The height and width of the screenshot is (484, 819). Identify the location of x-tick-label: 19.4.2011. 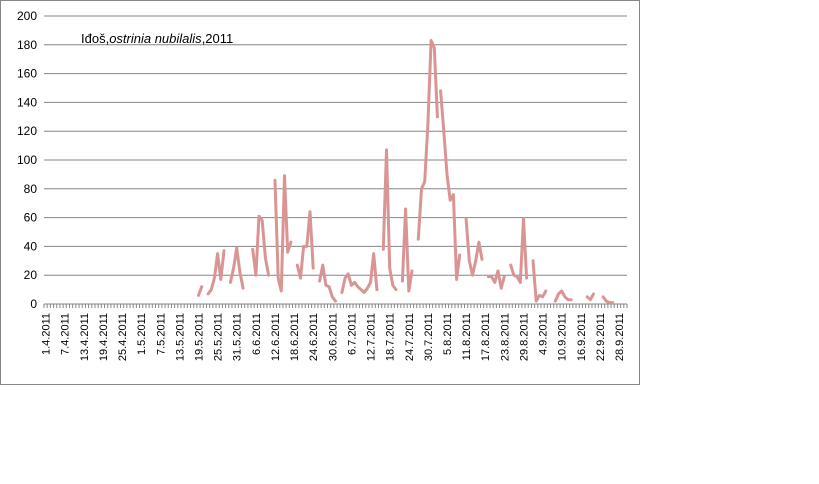
(104, 337).